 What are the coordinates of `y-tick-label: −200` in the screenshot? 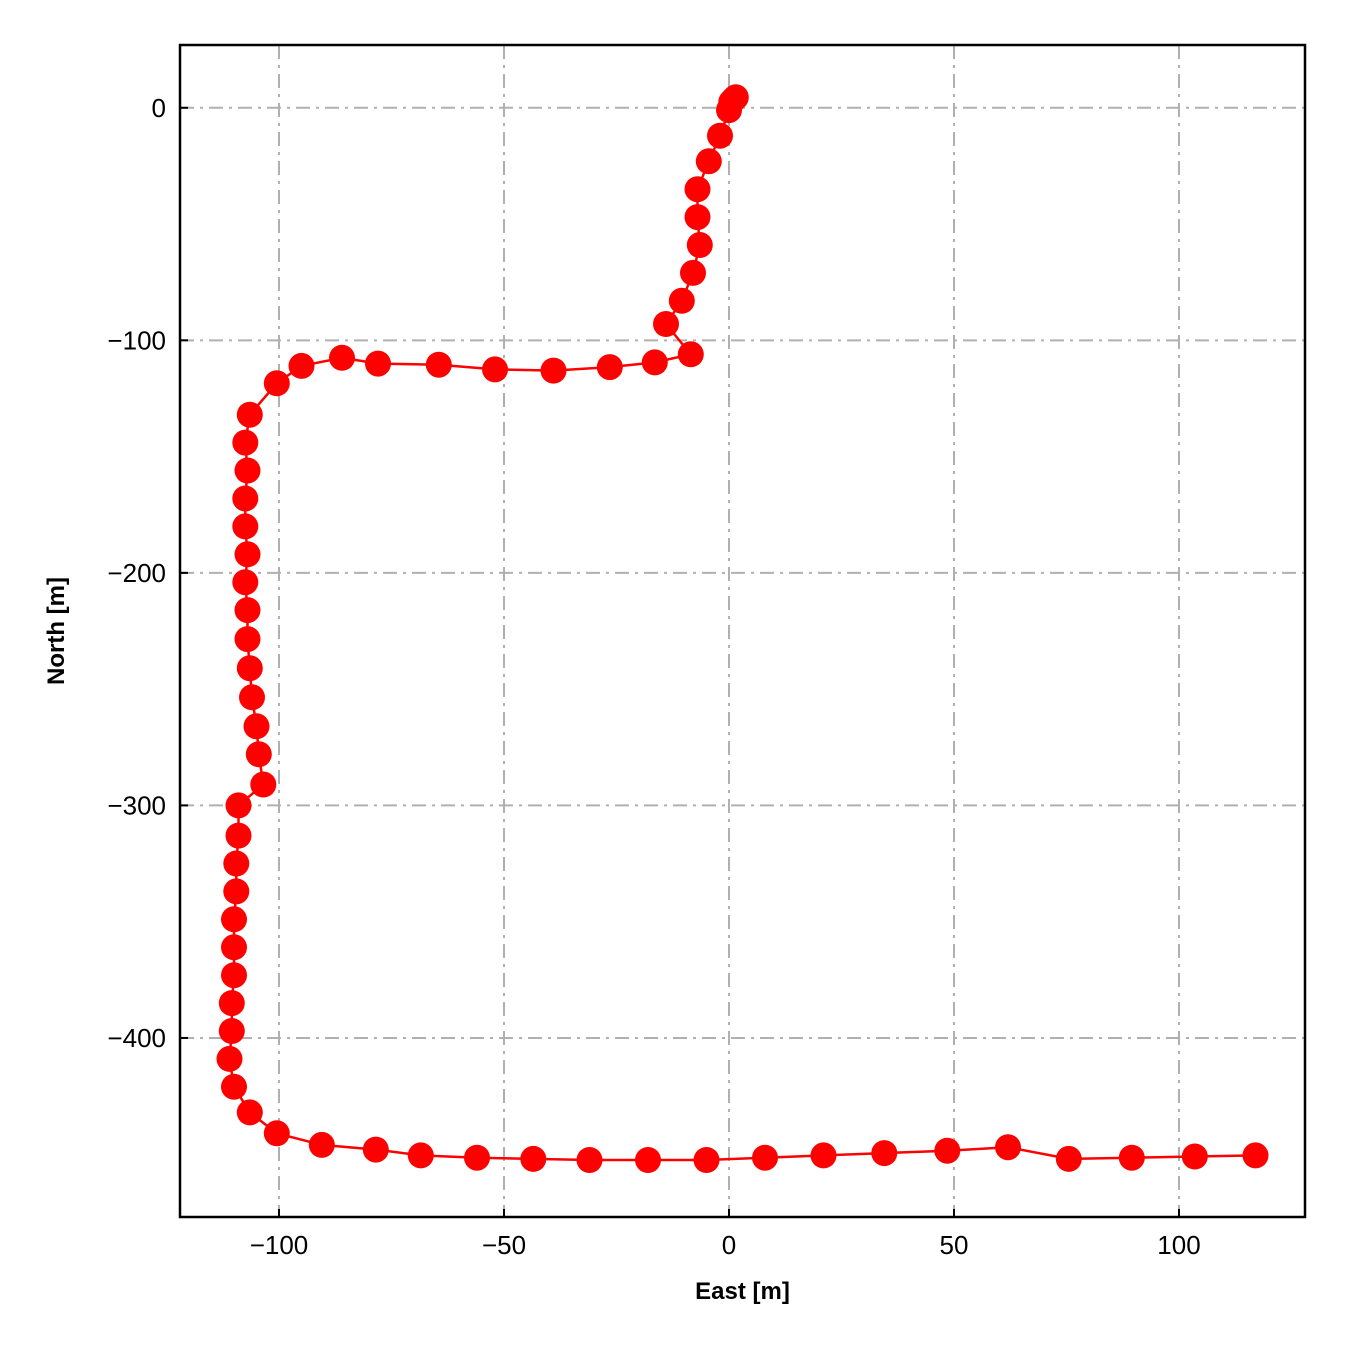 It's located at (136, 573).